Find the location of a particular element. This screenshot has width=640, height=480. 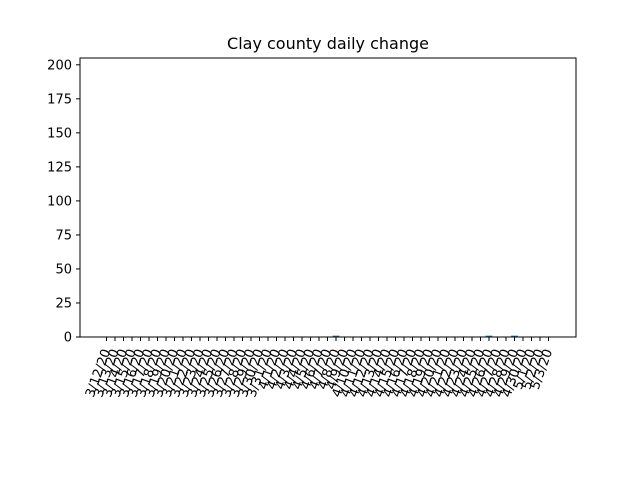

y-tick-label: 200 is located at coordinates (59, 65).